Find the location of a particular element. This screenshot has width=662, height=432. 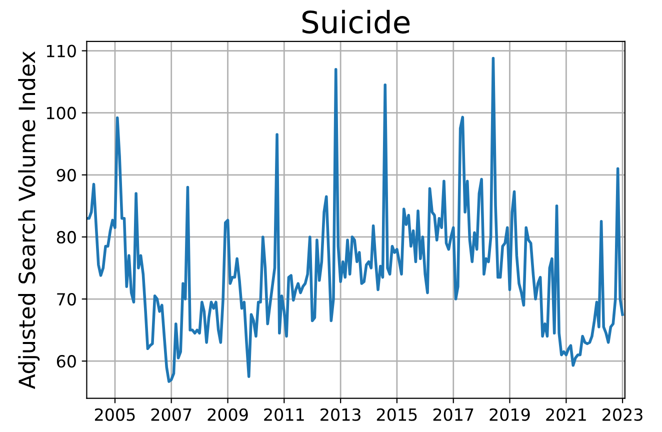

y-tick-label: 110 is located at coordinates (61, 51).